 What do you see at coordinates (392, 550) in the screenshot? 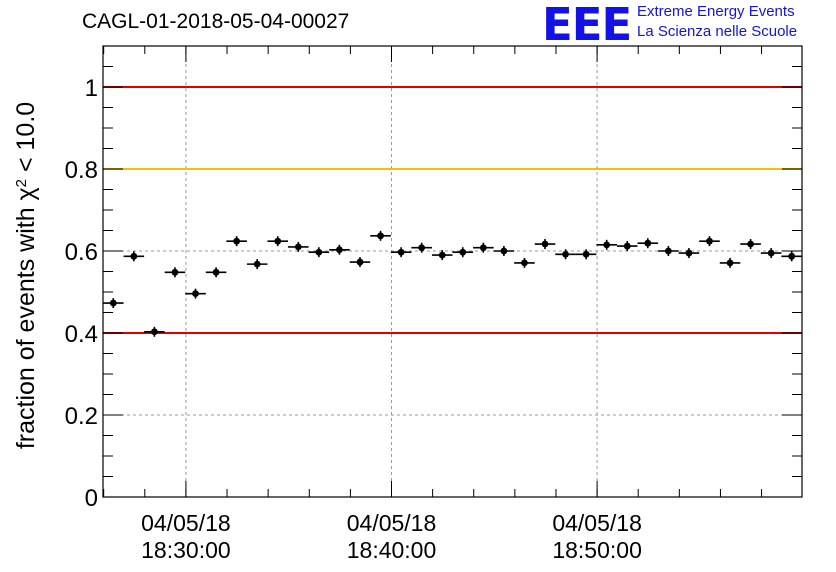
I see `x-tick-label-time: 18:40:00` at bounding box center [392, 550].